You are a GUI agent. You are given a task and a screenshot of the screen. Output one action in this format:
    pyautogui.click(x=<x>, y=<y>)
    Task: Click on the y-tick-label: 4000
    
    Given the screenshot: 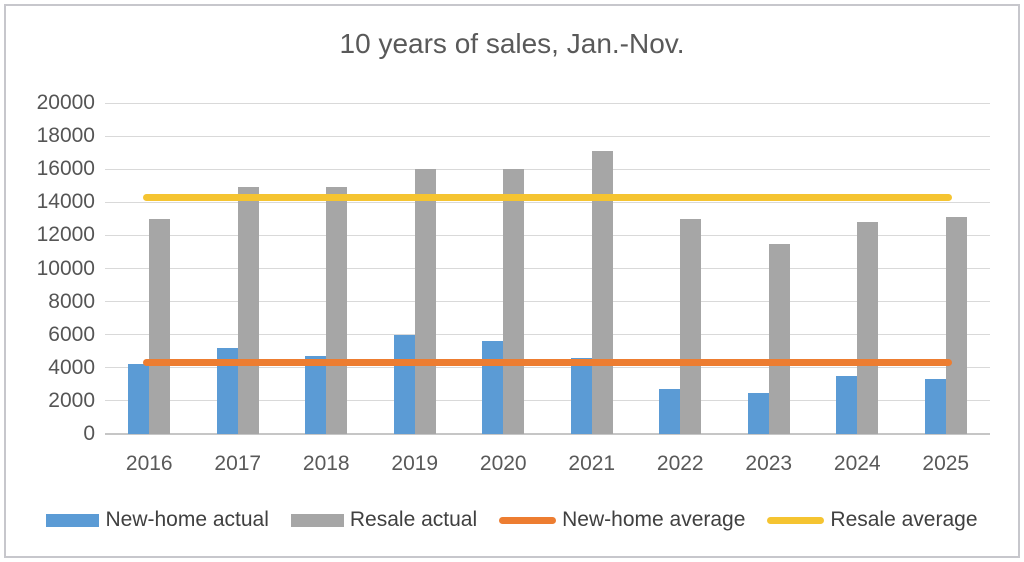 What is the action you would take?
    pyautogui.click(x=71, y=367)
    